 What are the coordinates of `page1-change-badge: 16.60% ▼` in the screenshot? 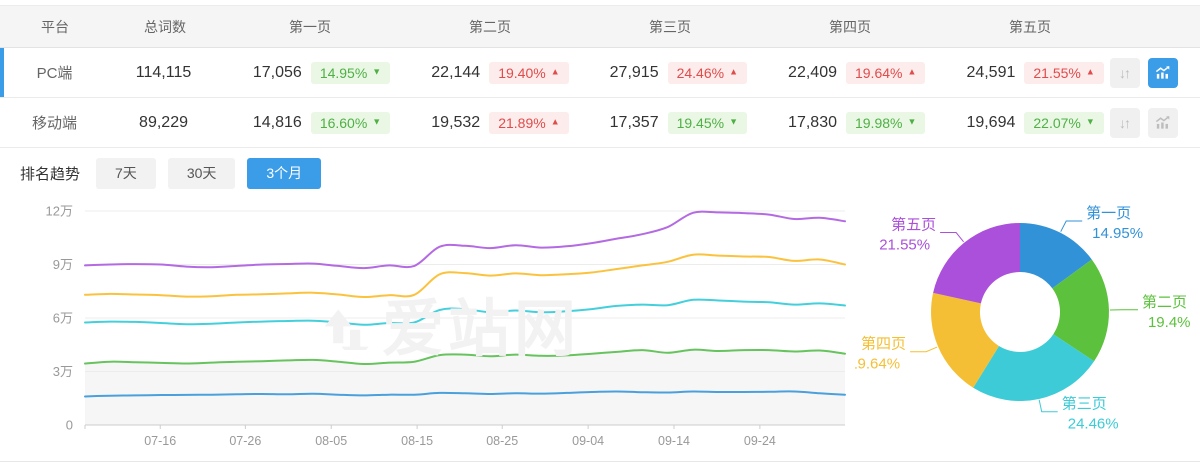 It's located at (350, 122).